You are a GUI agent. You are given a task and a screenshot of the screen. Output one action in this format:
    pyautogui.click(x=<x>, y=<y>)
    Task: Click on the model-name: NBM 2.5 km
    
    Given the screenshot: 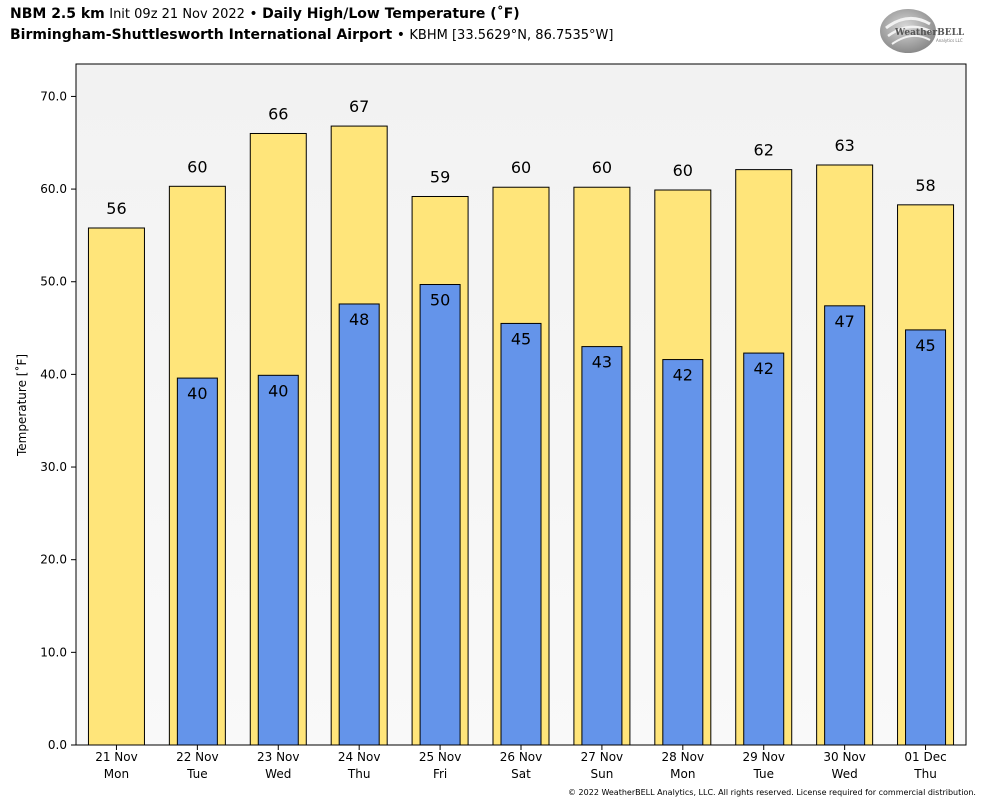 What is the action you would take?
    pyautogui.click(x=57, y=14)
    